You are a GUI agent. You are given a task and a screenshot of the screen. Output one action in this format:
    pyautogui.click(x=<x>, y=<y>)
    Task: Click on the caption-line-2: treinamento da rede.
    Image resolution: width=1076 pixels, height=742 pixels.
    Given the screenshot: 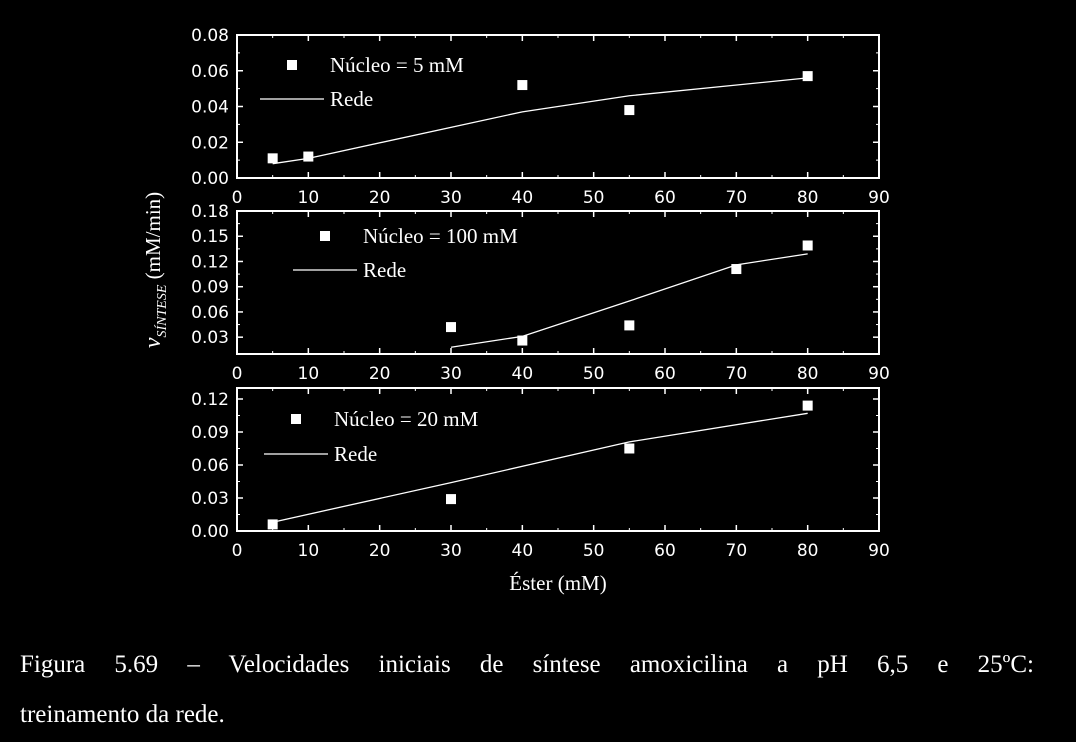 What is the action you would take?
    pyautogui.click(x=122, y=714)
    